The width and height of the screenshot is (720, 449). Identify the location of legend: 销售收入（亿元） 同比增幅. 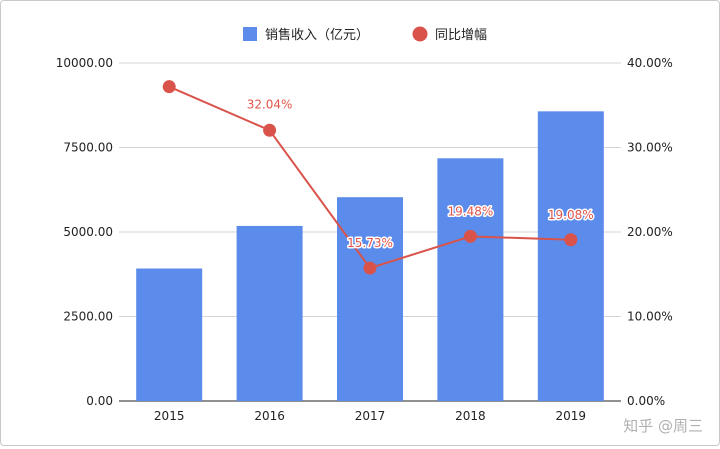
(365, 34).